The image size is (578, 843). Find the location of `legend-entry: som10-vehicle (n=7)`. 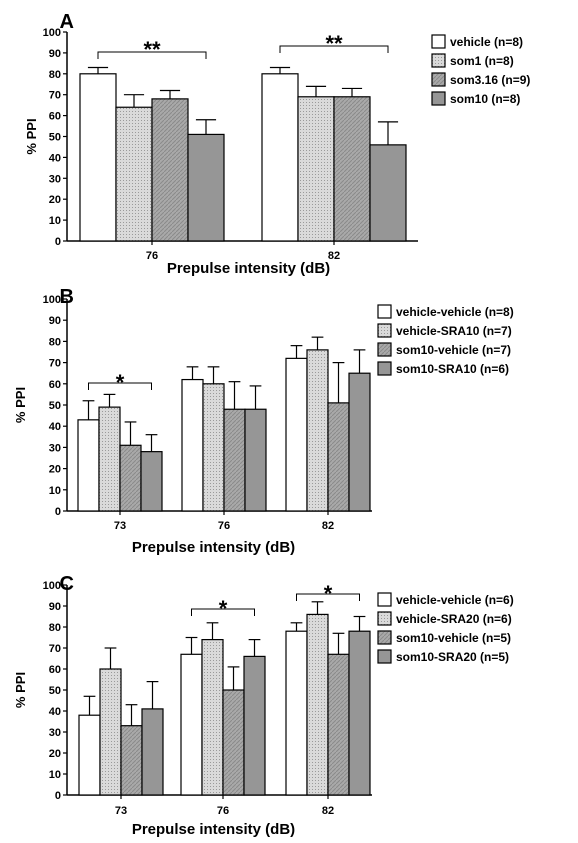

legend-entry: som10-vehicle (n=7) is located at coordinates (453, 350).